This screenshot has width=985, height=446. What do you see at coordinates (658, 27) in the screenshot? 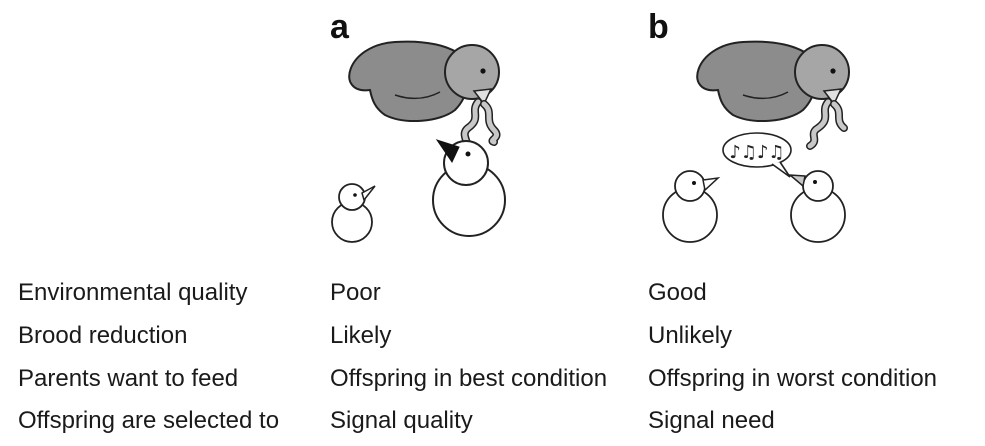
I see `panel-b-label: b` at bounding box center [658, 27].